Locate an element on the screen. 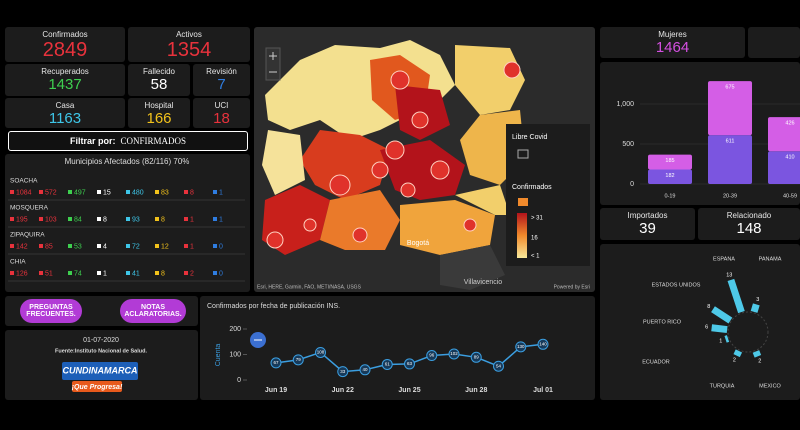  card-value: 1163 is located at coordinates (65, 118).